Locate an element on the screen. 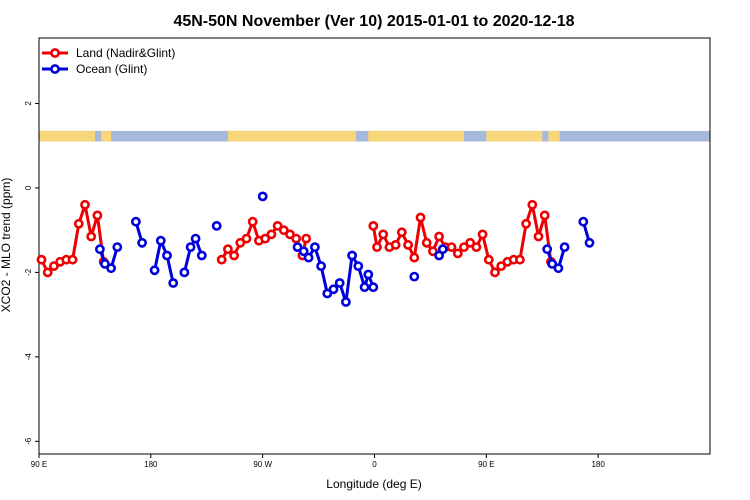 This screenshot has width=750, height=500. land-ocean-band is located at coordinates (374, 136).